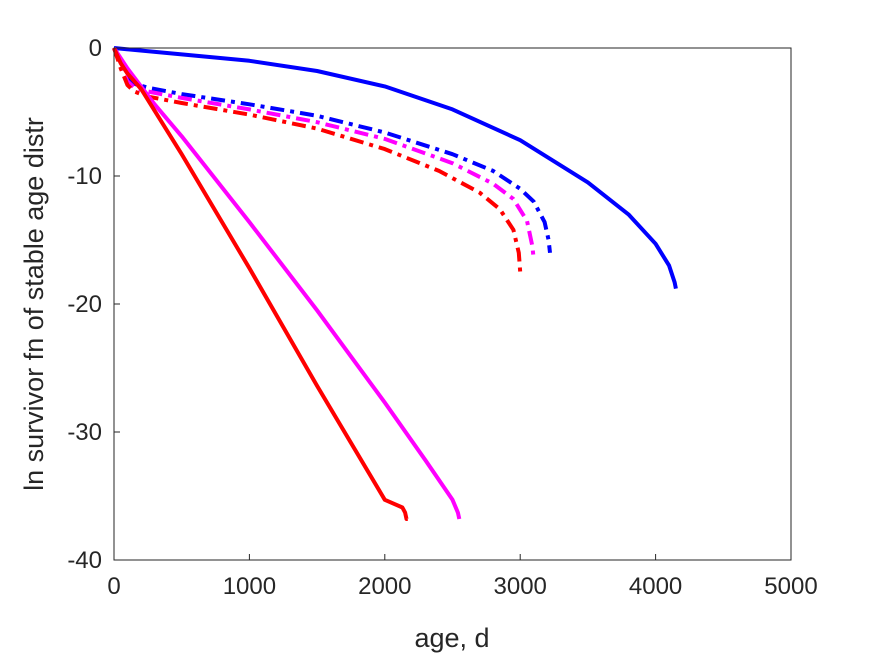  Describe the element at coordinates (95, 48) in the screenshot. I see `y-tick-label: 0` at that location.